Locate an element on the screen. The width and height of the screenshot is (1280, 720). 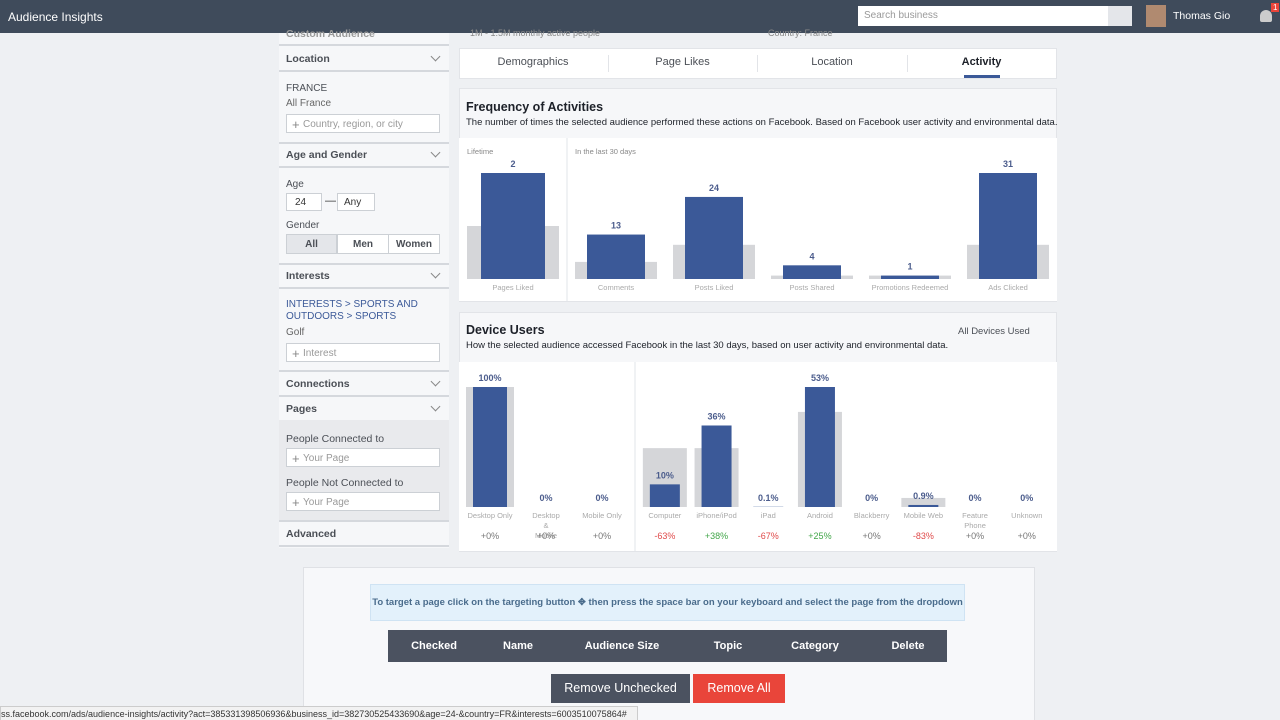
dash: — is located at coordinates (330, 201).